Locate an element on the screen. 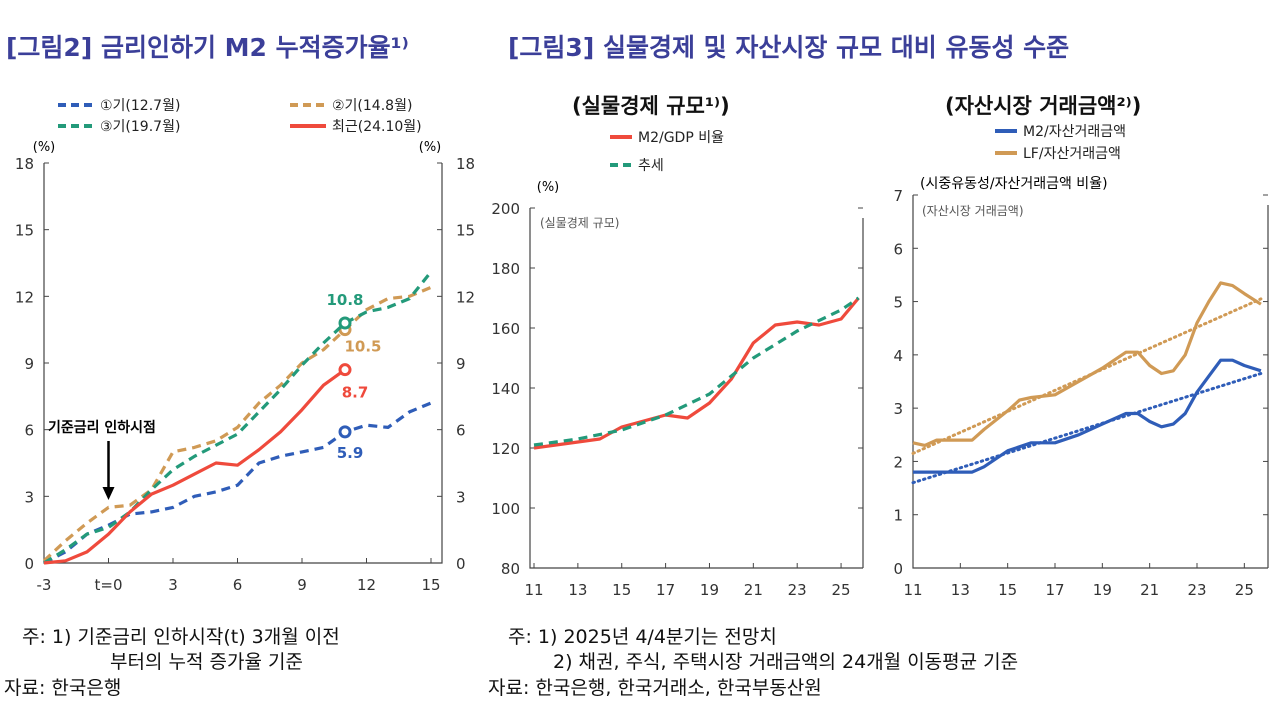 The image size is (1280, 720). note-left-2: 부터의 누적 증가율 기준 is located at coordinates (206, 662).